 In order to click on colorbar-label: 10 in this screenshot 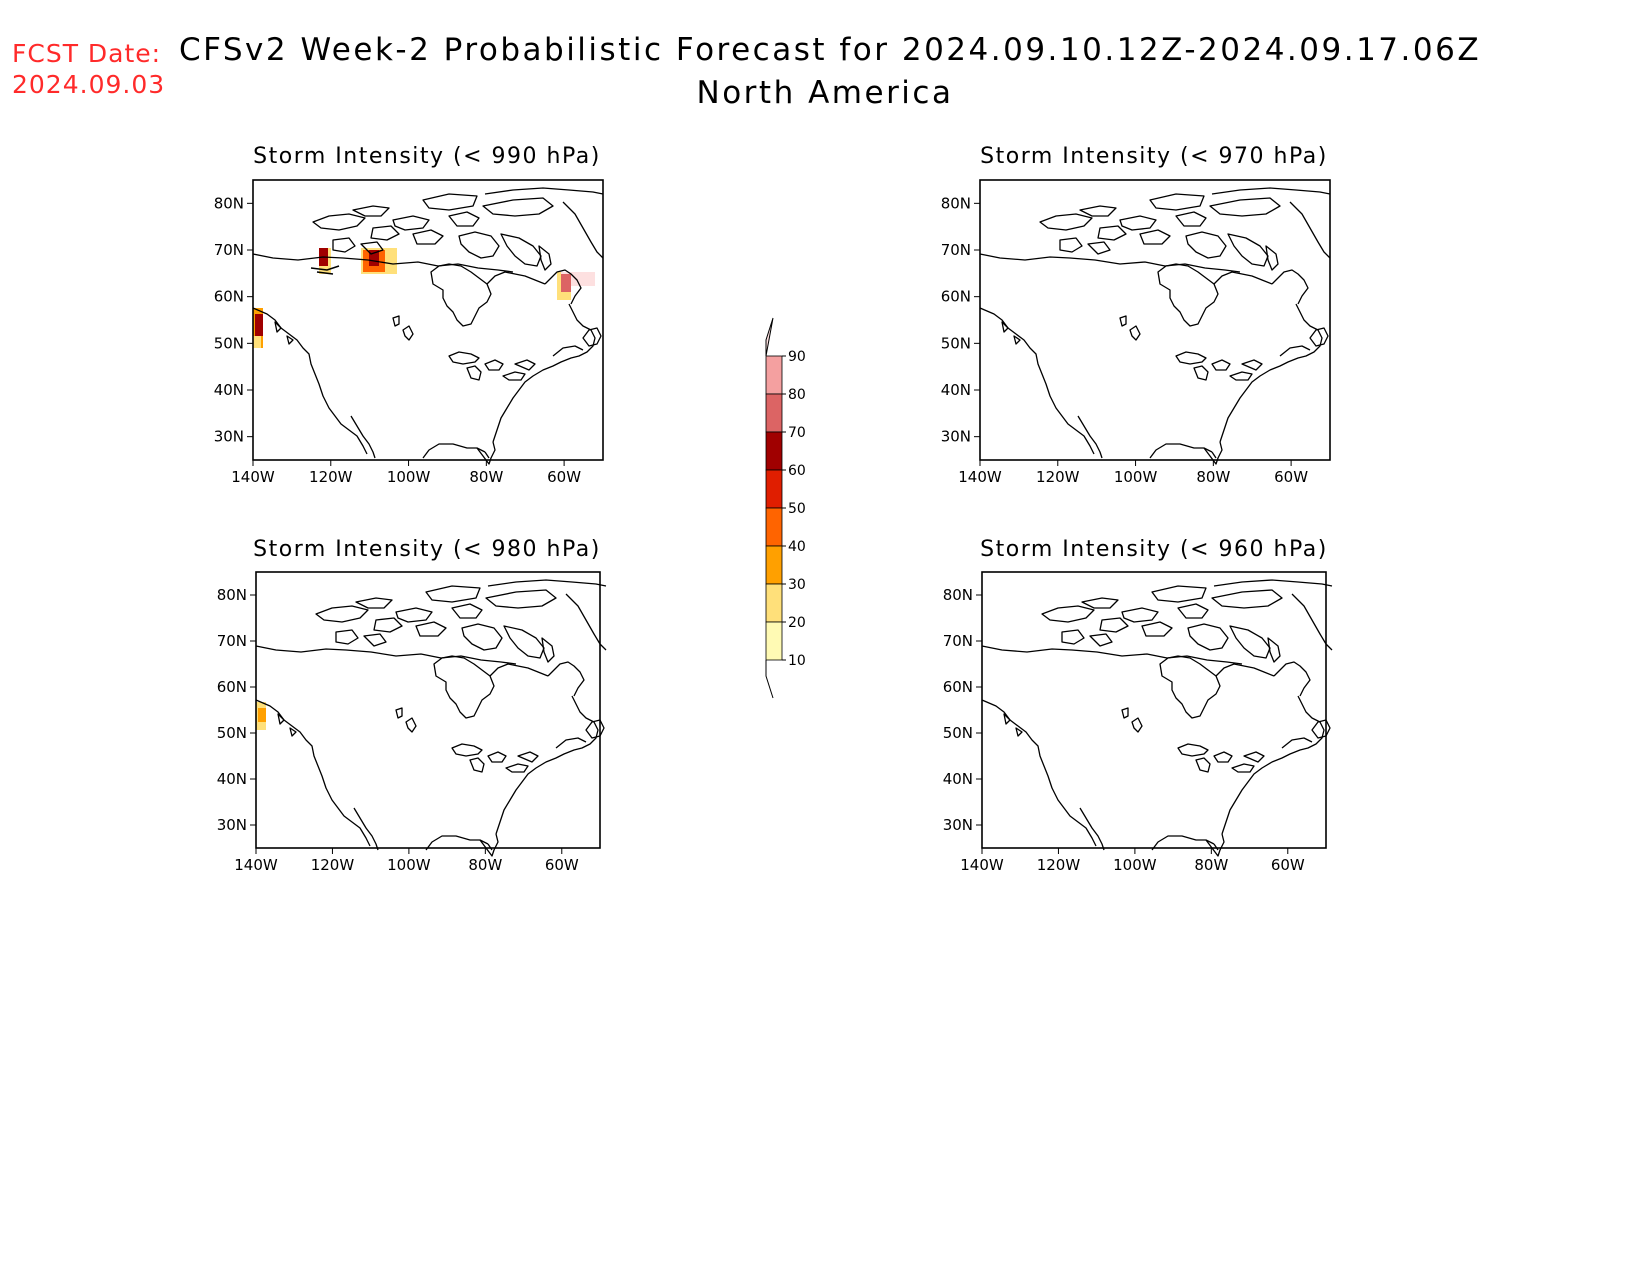, I will do `click(797, 661)`.